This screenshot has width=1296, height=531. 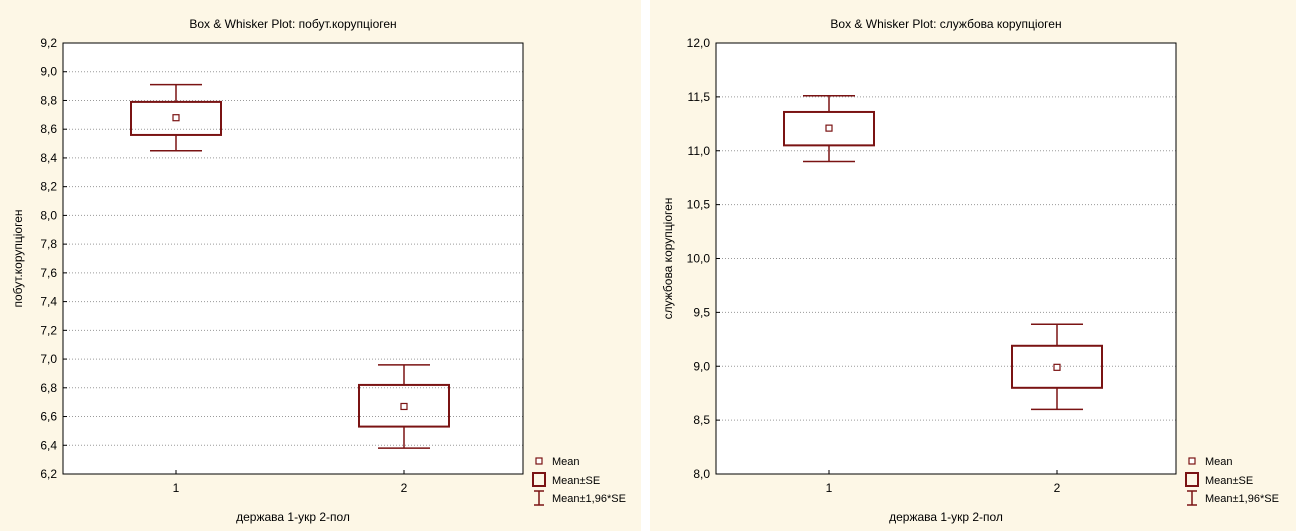 What do you see at coordinates (945, 24) in the screenshot?
I see `chart-title: Box & Whisker Plot: службова корупціоген` at bounding box center [945, 24].